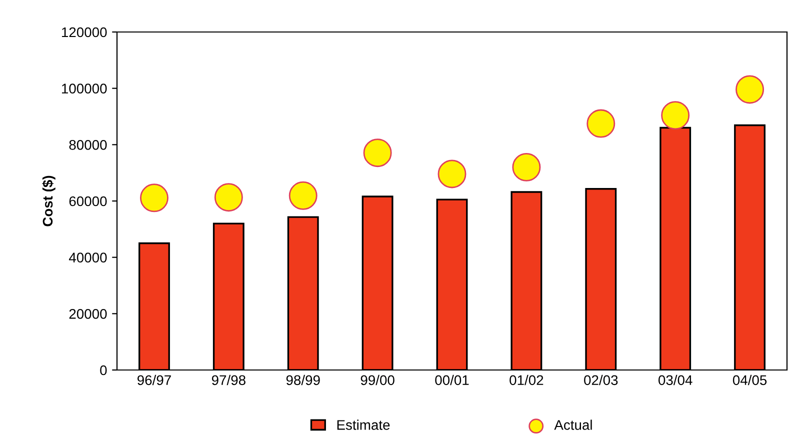 This screenshot has width=790, height=439. What do you see at coordinates (377, 380) in the screenshot?
I see `x-tick-label: 99/00` at bounding box center [377, 380].